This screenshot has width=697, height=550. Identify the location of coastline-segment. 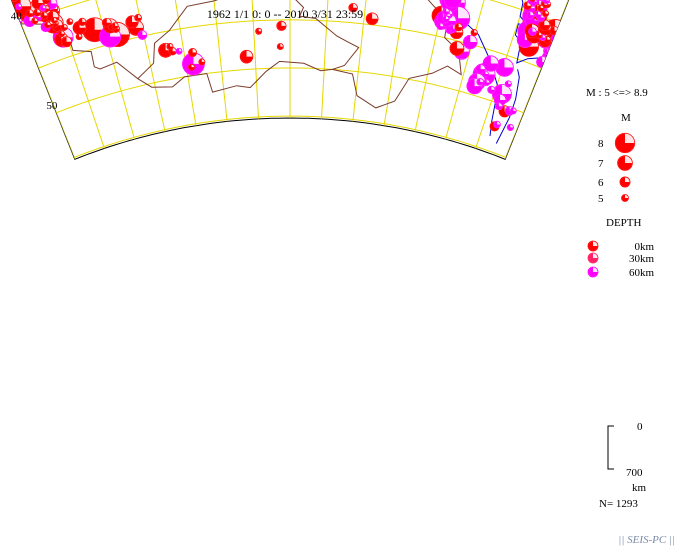
(438, 68).